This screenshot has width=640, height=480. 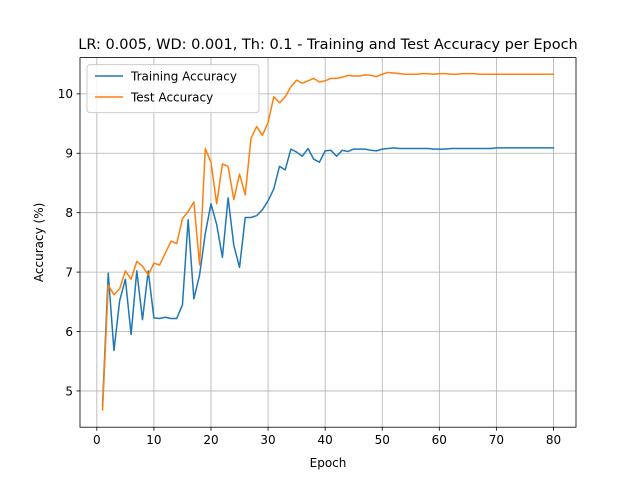 I want to click on y-tick-label: 10, so click(x=65, y=94).